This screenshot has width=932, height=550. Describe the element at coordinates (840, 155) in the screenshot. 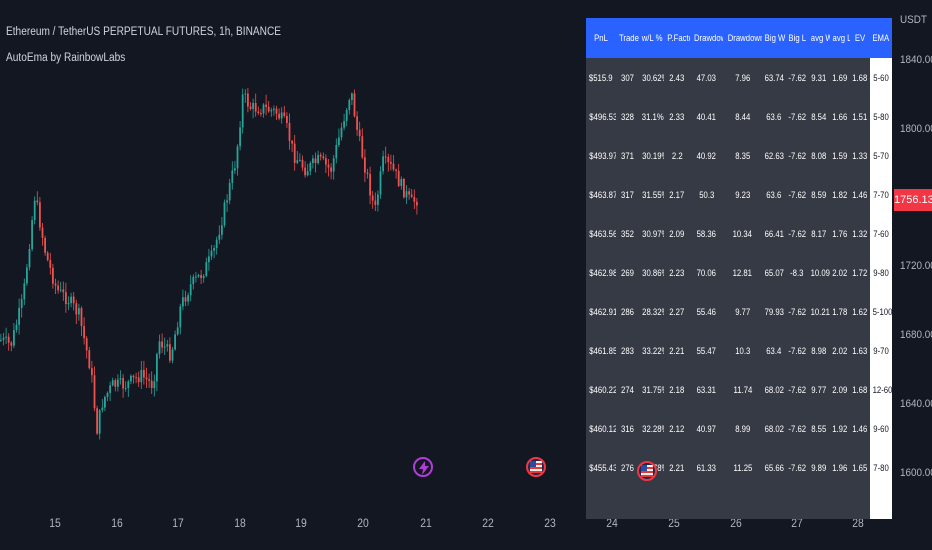

I see `table-cell: 1.59` at that location.